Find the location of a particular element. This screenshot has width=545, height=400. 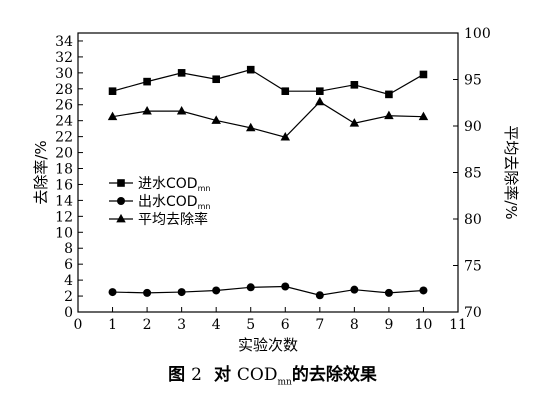

y-right-axis-title: 平均去除率/% is located at coordinates (511, 172).